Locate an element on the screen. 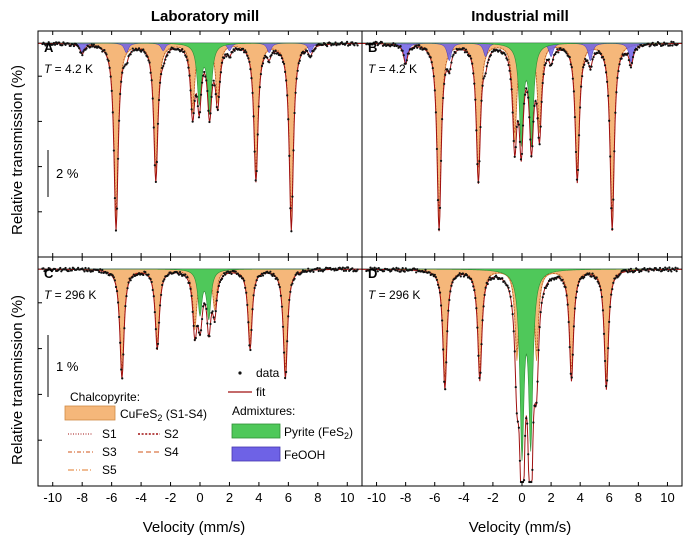  pyrite-area is located at coordinates (522, 94).